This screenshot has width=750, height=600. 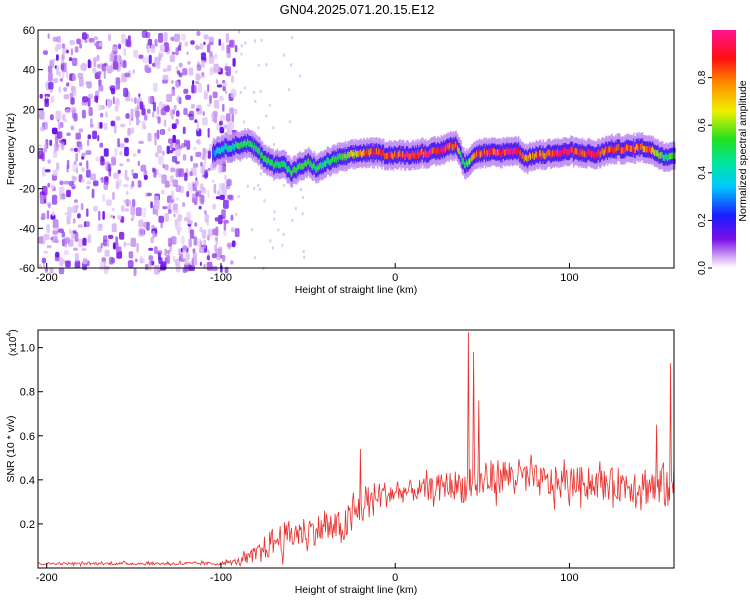 What do you see at coordinates (27, 229) in the screenshot?
I see `y-tick-label: -40` at bounding box center [27, 229].